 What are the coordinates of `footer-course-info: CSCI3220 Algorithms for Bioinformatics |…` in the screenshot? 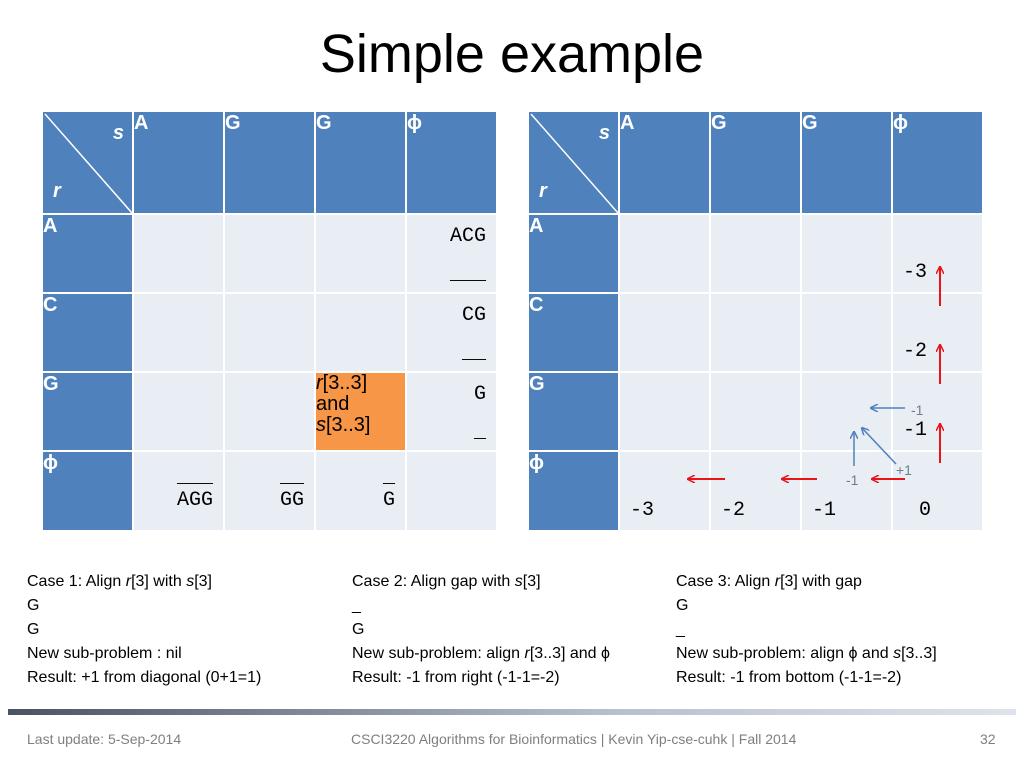 It's located at (574, 739).